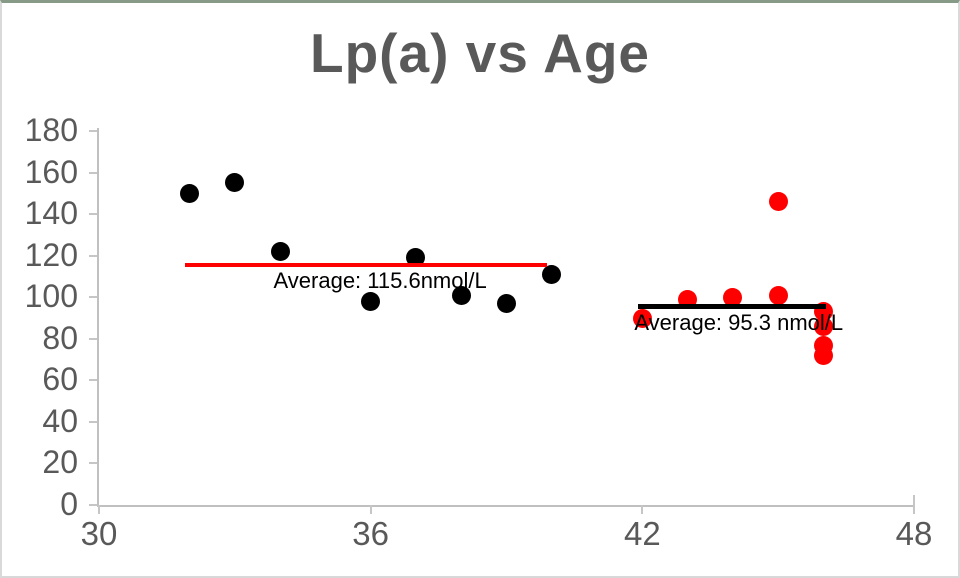 The image size is (960, 578). Describe the element at coordinates (380, 280) in the screenshot. I see `average-label-1: Average: 115.6nmol/L` at that location.